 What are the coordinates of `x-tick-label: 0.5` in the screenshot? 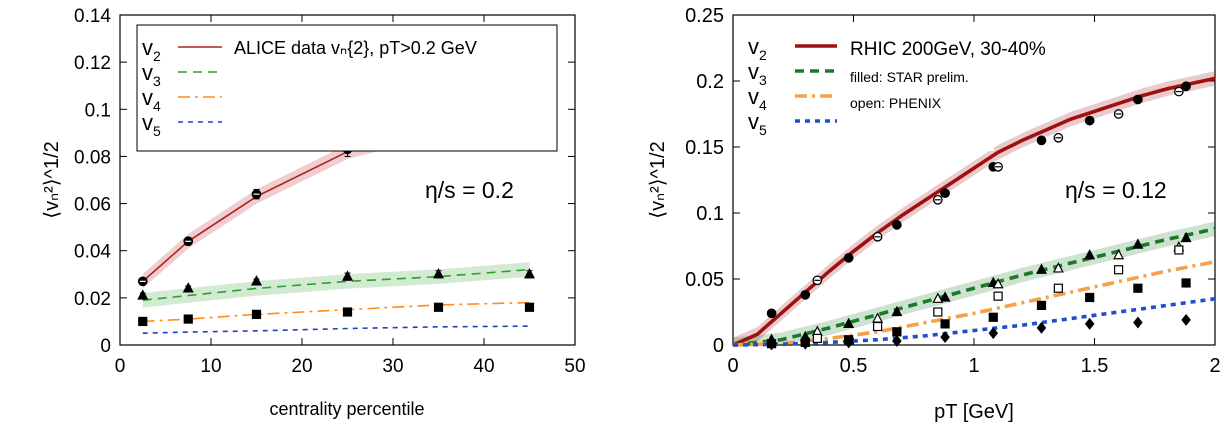 It's located at (854, 366).